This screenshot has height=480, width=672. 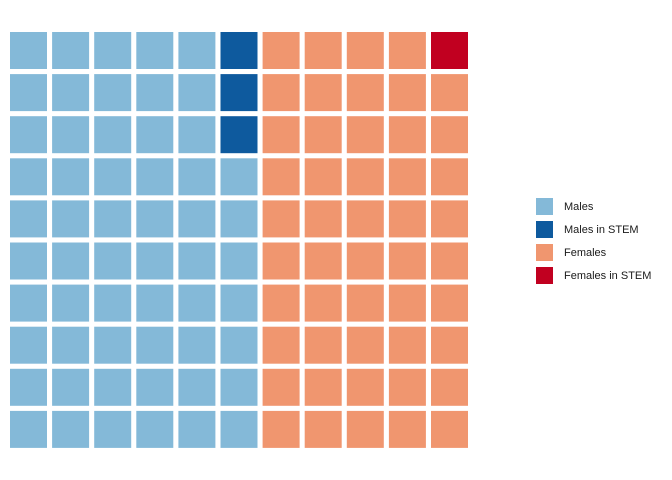 I want to click on legend-item-males: Males, so click(x=593, y=206).